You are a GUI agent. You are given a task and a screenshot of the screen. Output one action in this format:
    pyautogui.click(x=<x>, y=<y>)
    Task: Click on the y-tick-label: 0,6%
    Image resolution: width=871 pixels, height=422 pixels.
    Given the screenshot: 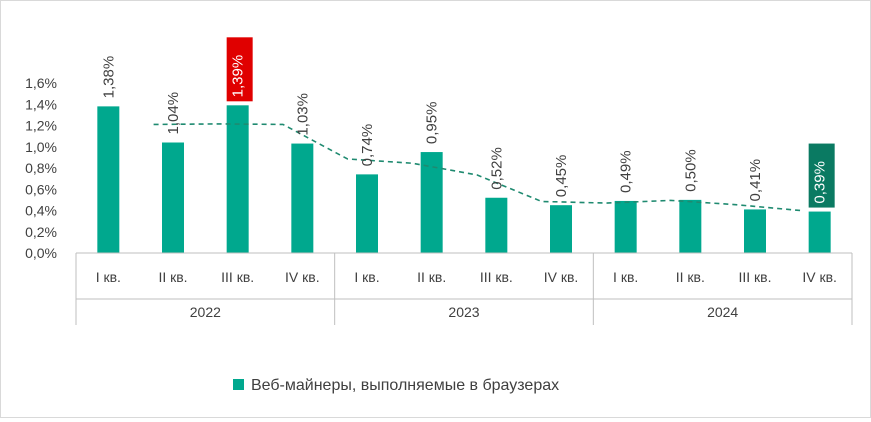 What is the action you would take?
    pyautogui.click(x=41, y=189)
    